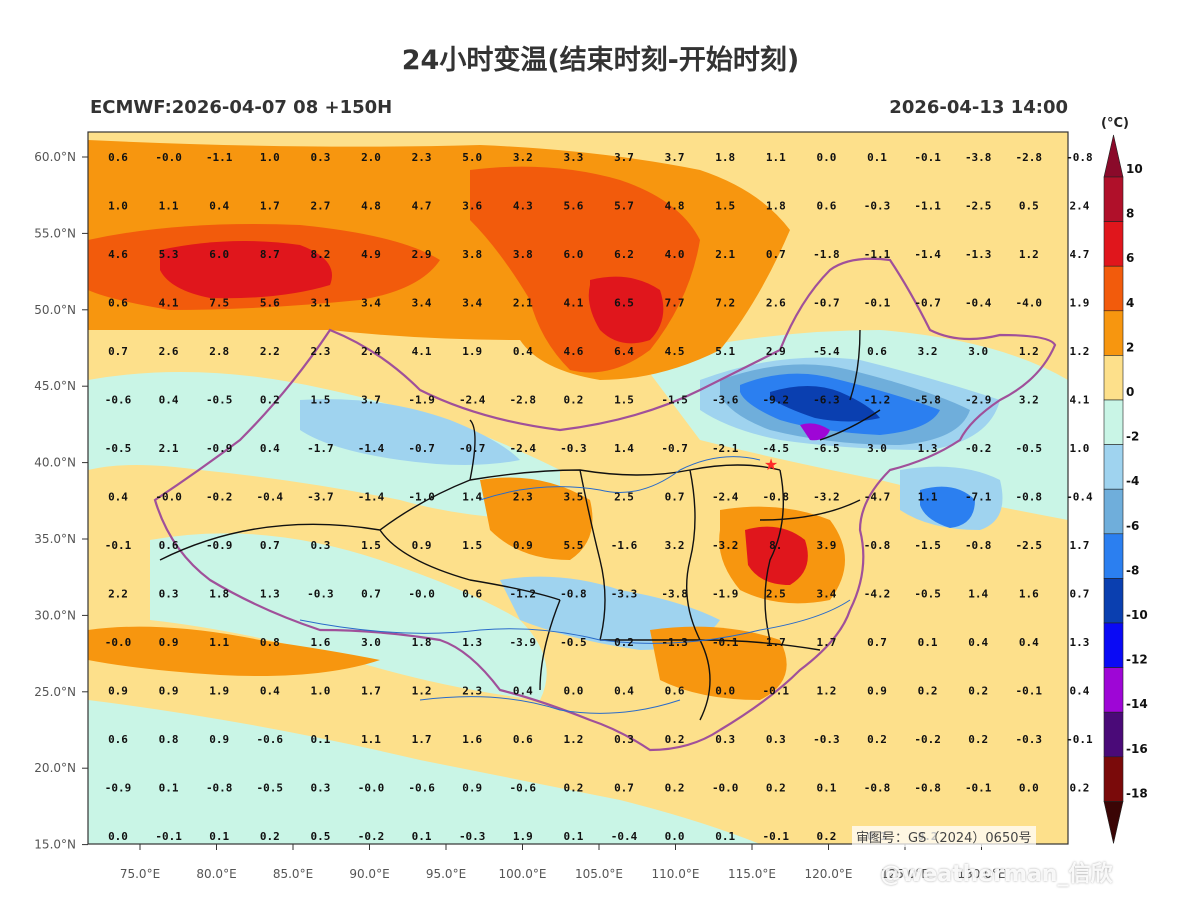 The height and width of the screenshot is (900, 1201). Describe the element at coordinates (877, 594) in the screenshot. I see `grid-value-label: -4.2` at that location.